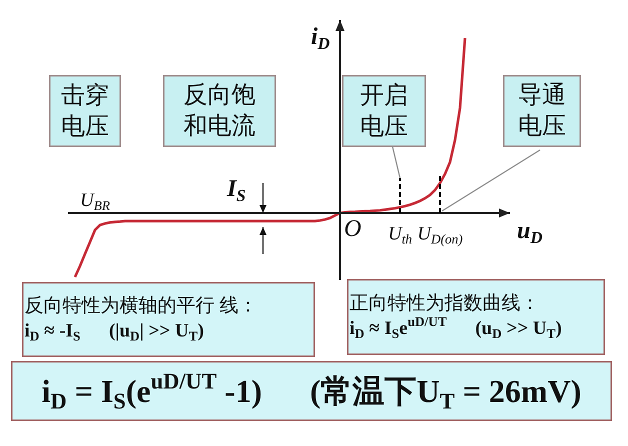  I want to click on x-tick-label: U$_{th}$, so click(400, 235).